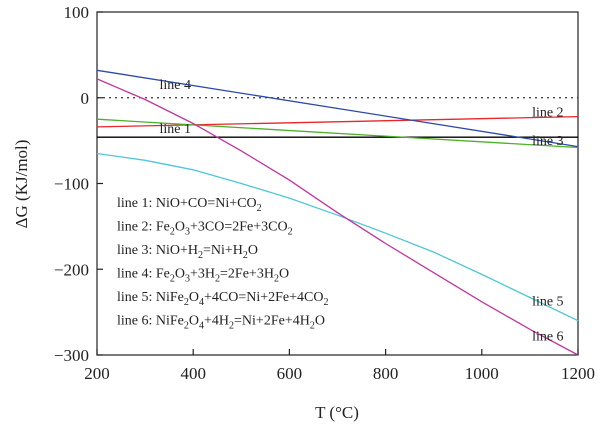 The image size is (600, 433). What do you see at coordinates (176, 129) in the screenshot?
I see `series-label: line 1` at bounding box center [176, 129].